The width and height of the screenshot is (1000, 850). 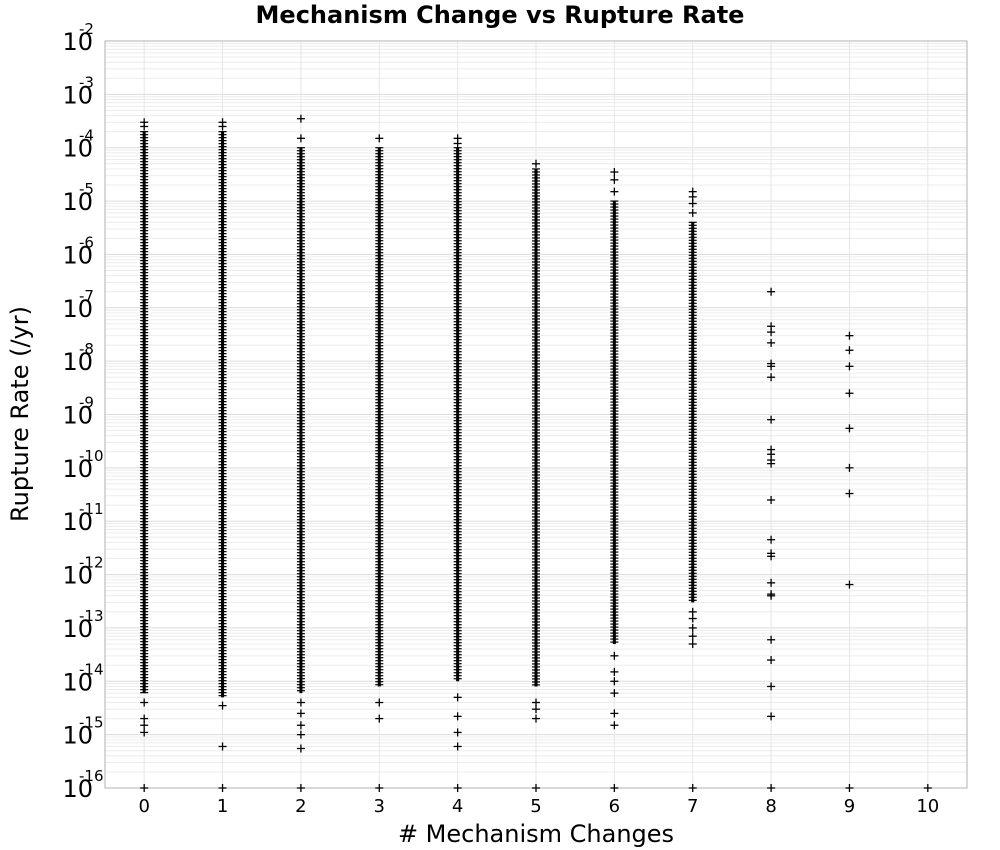 I want to click on x-tick-label: 7, so click(x=692, y=806).